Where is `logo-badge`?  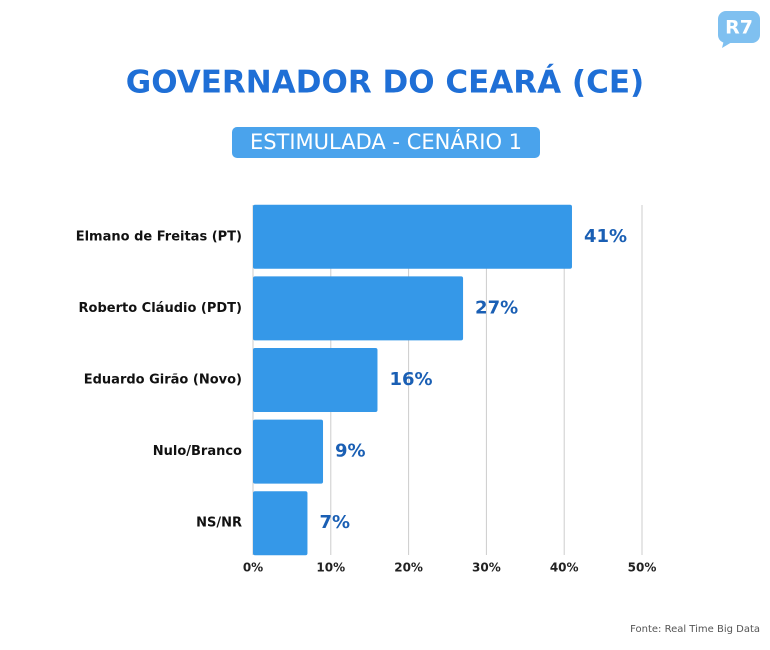
logo-badge is located at coordinates (739, 27).